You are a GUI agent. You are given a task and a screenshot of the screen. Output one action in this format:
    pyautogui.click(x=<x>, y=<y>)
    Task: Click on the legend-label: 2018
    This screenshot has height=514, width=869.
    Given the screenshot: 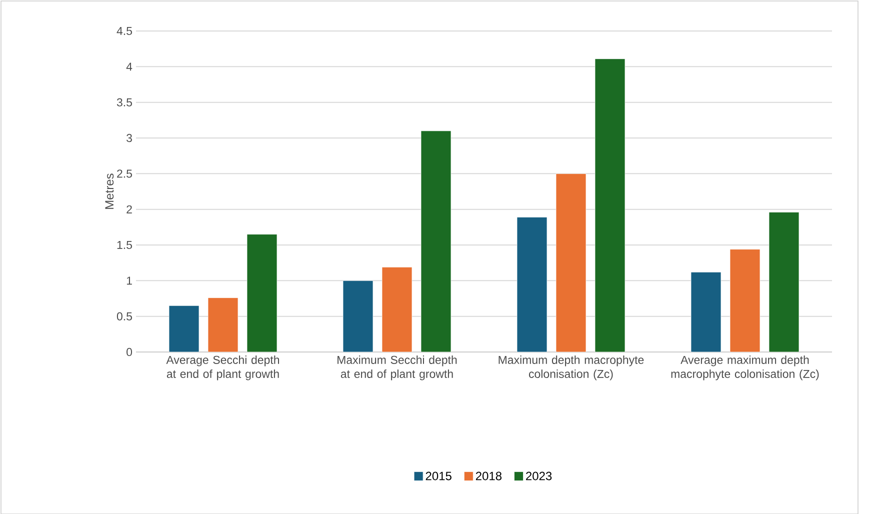 What is the action you would take?
    pyautogui.click(x=489, y=476)
    